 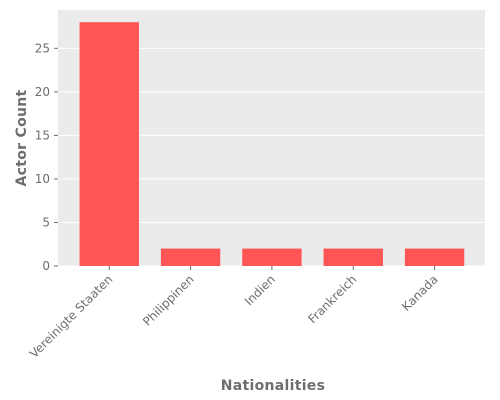 What do you see at coordinates (42, 92) in the screenshot?
I see `y-tick-label: 20` at bounding box center [42, 92].